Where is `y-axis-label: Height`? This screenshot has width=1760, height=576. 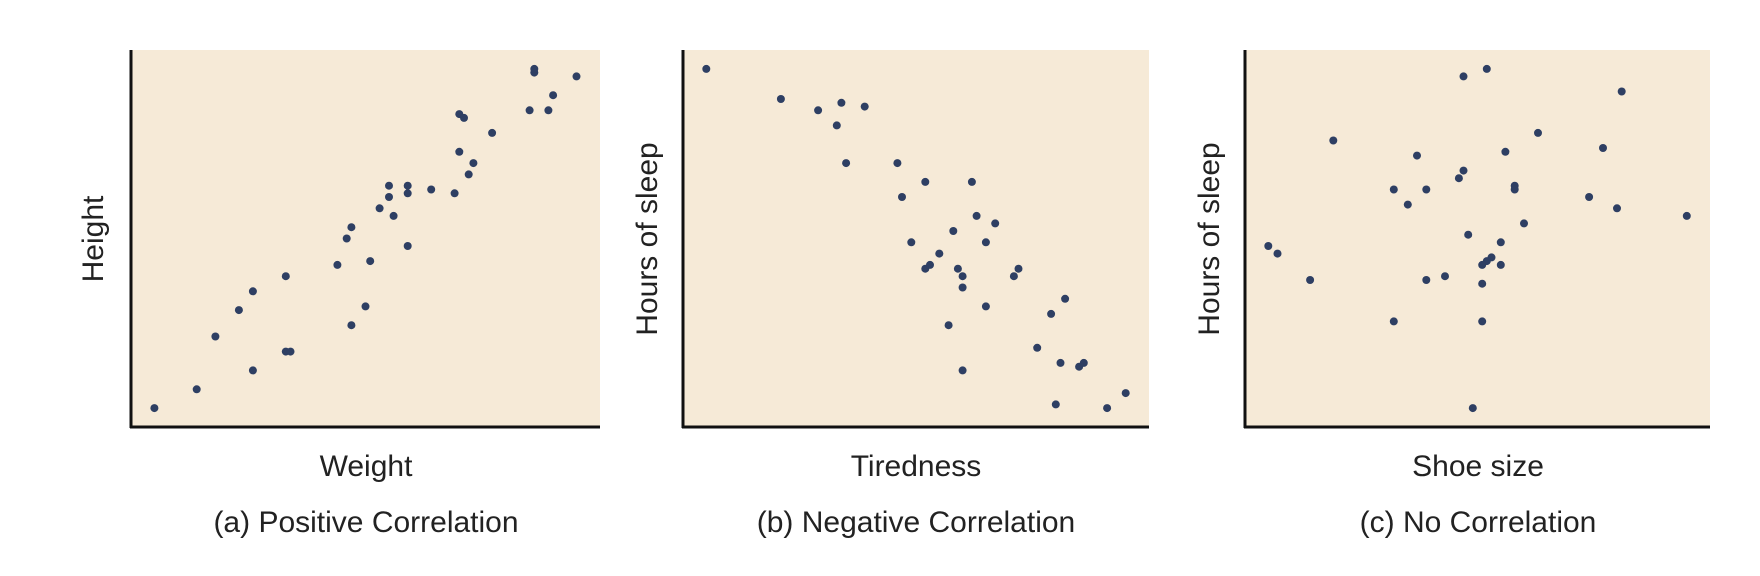
y-axis-label: Height is located at coordinates (93, 238).